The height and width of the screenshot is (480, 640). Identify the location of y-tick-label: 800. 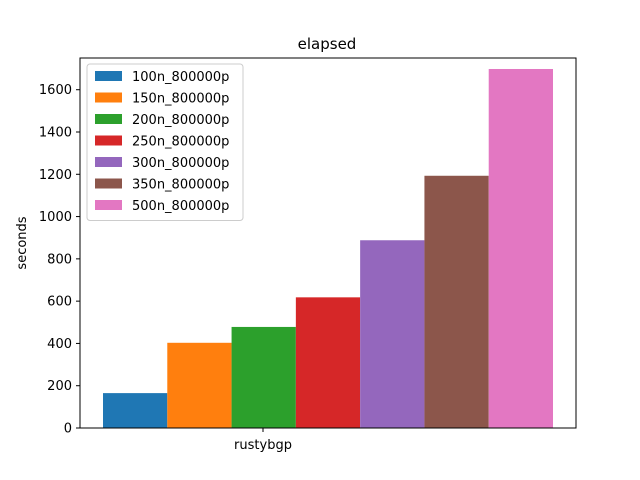
(59, 259).